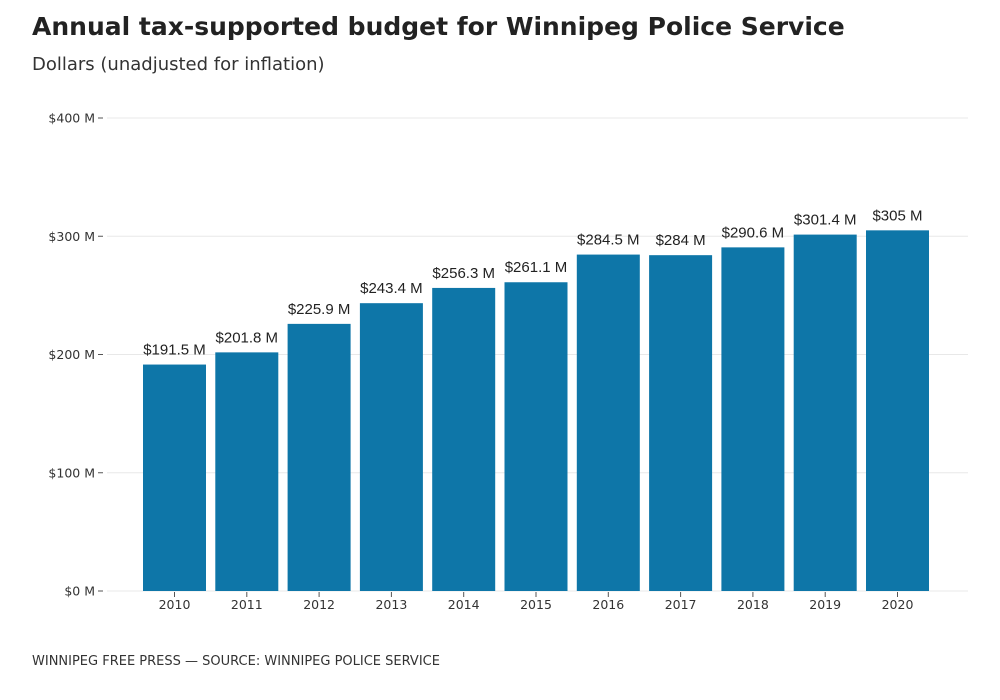  I want to click on bar-2013, so click(391, 447).